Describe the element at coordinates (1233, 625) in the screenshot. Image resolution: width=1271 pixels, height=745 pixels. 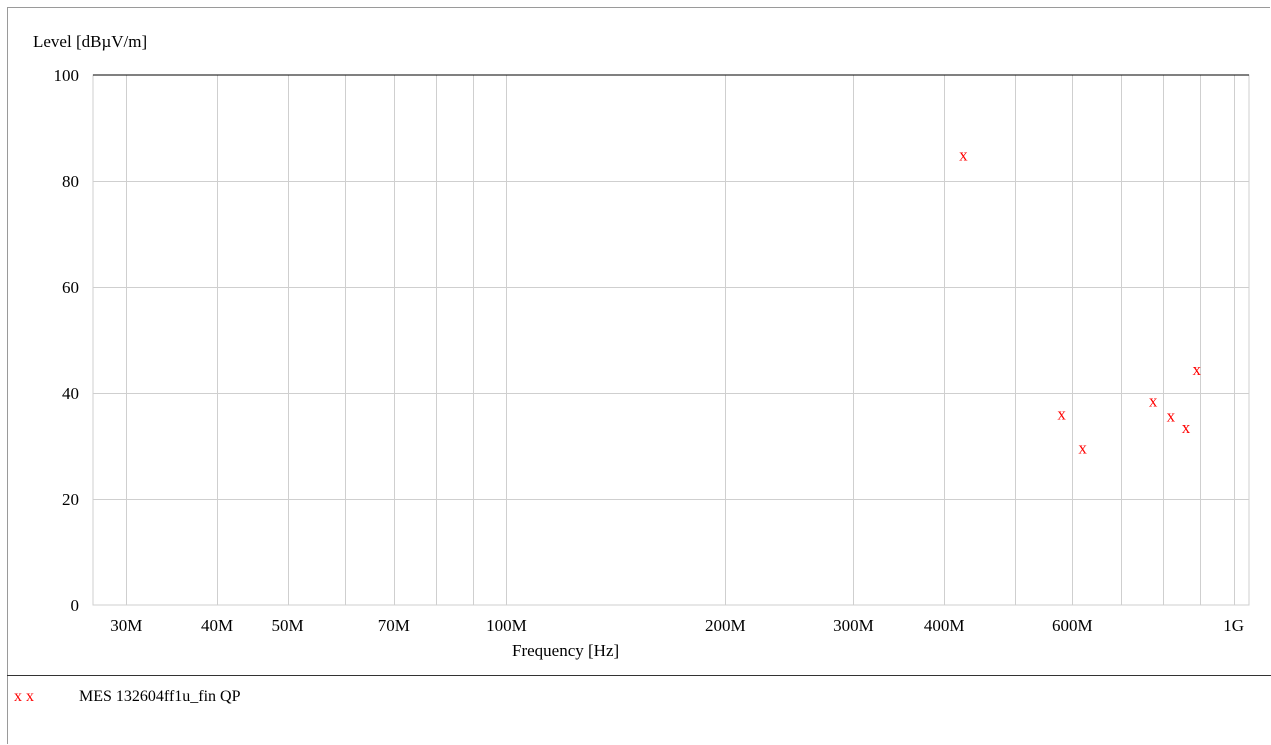
I see `x-tick-label: 1G` at that location.